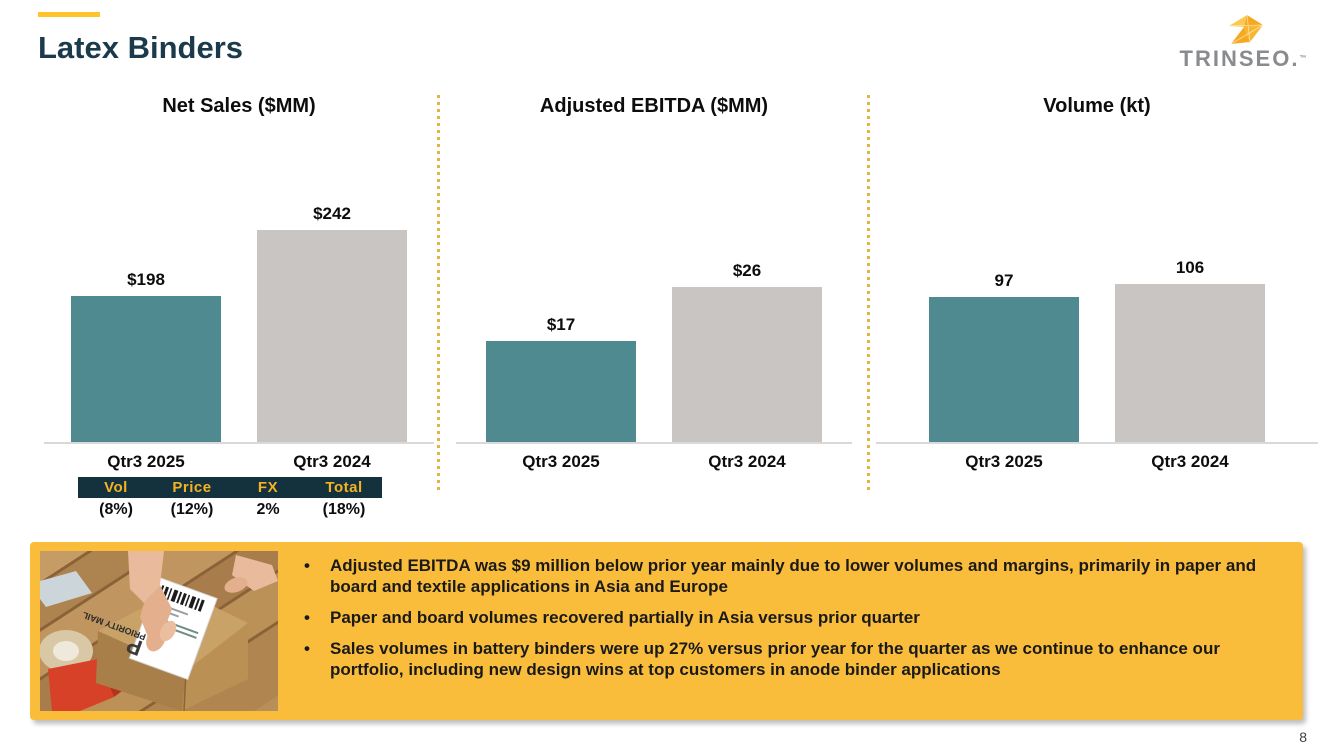 This screenshot has height=749, width=1333. I want to click on variance-header-vol: Vol, so click(116, 487).